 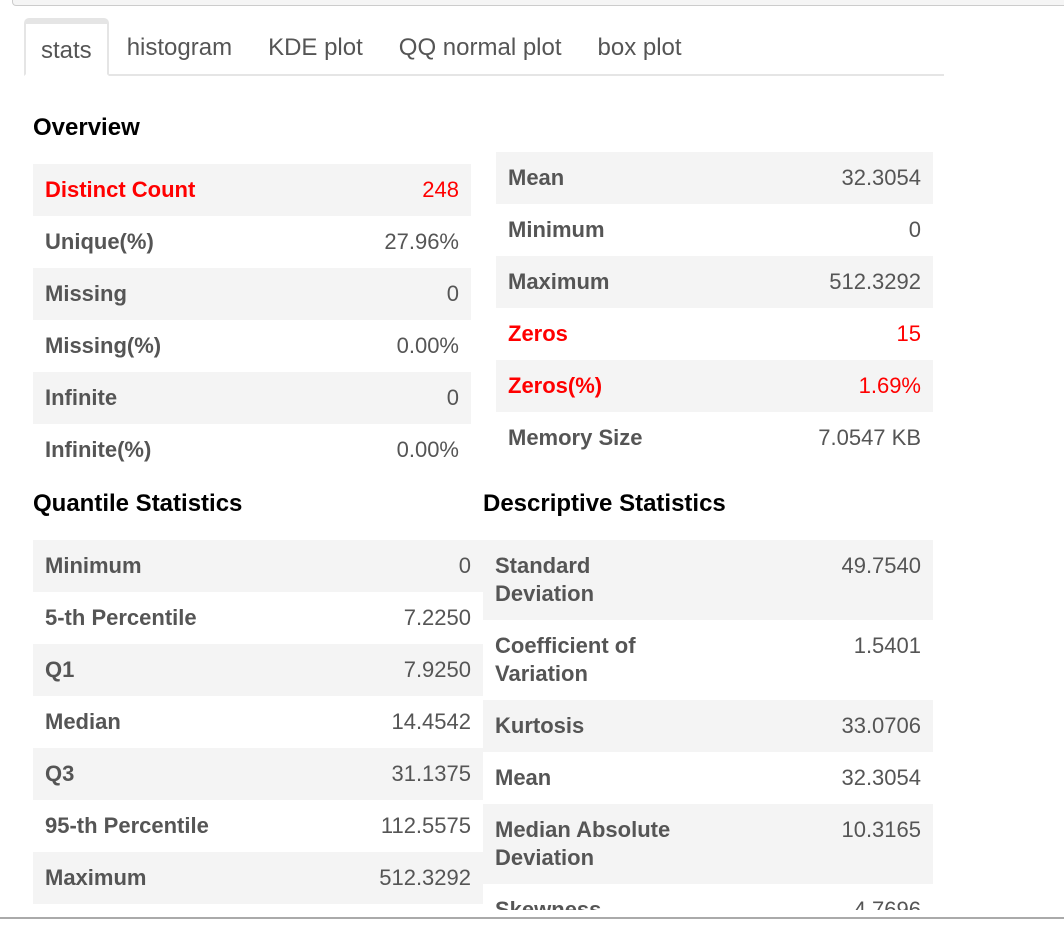 What do you see at coordinates (887, 645) in the screenshot?
I see `stat-value: 1.5401` at bounding box center [887, 645].